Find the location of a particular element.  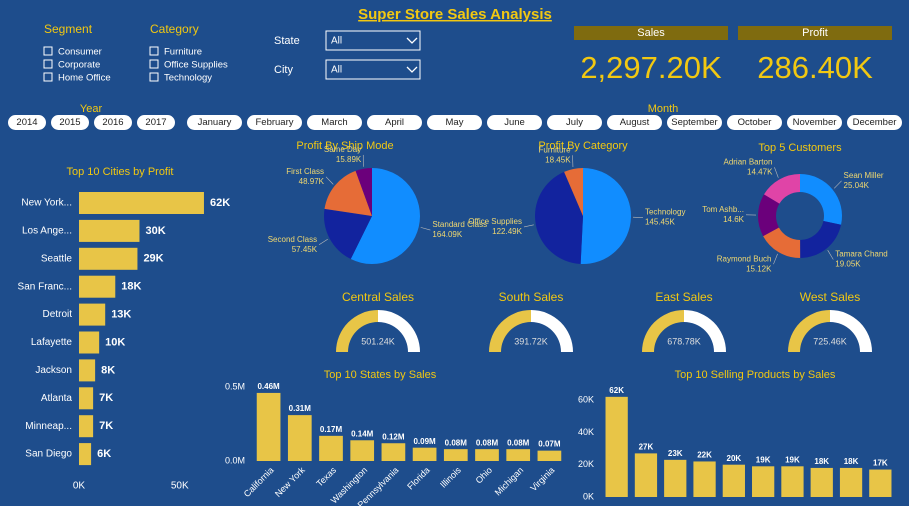

gauge-value: 725.46K is located at coordinates (830, 341).